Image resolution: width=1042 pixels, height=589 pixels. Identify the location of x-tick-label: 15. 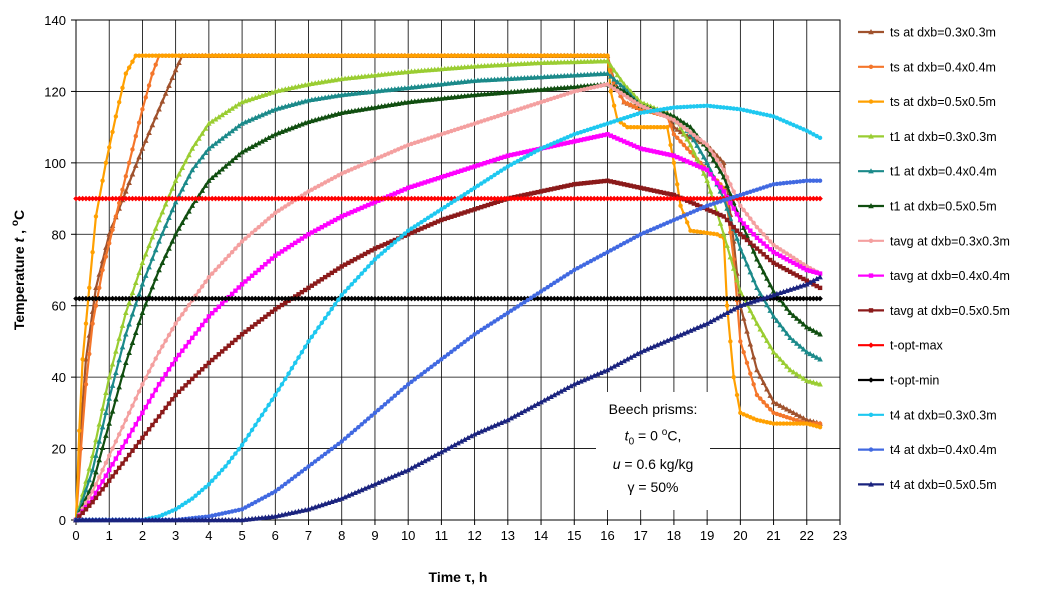
(574, 535).